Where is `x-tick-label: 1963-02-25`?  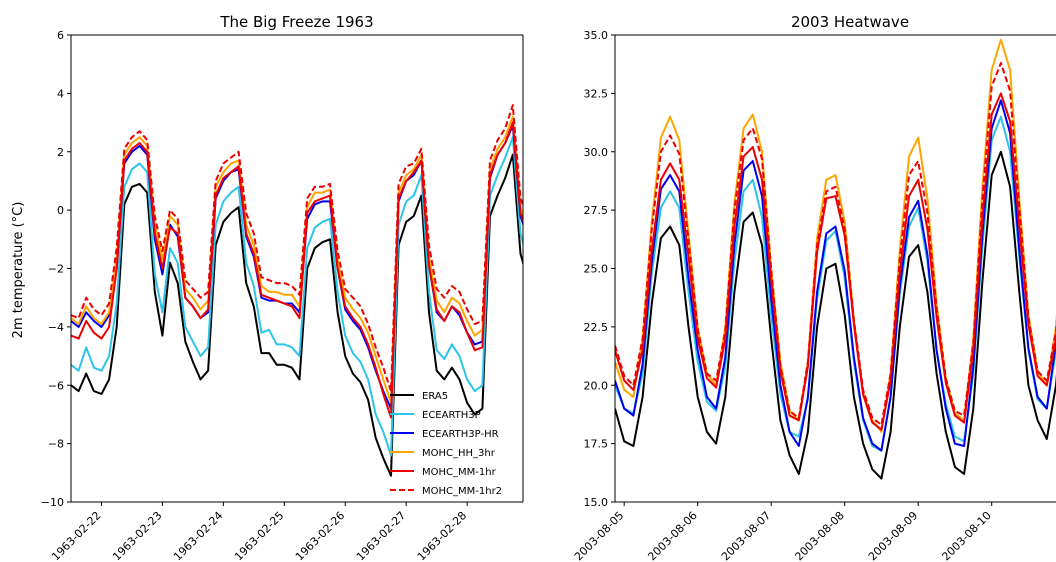
x-tick-label: 1963-02-25 is located at coordinates (259, 535).